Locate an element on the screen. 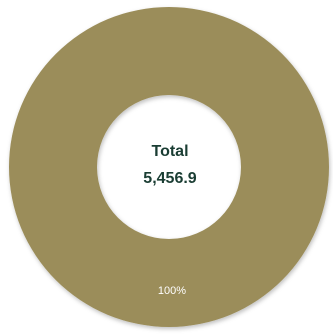 Image resolution: width=333 pixels, height=335 pixels. slice-labels: 100% is located at coordinates (172, 291).